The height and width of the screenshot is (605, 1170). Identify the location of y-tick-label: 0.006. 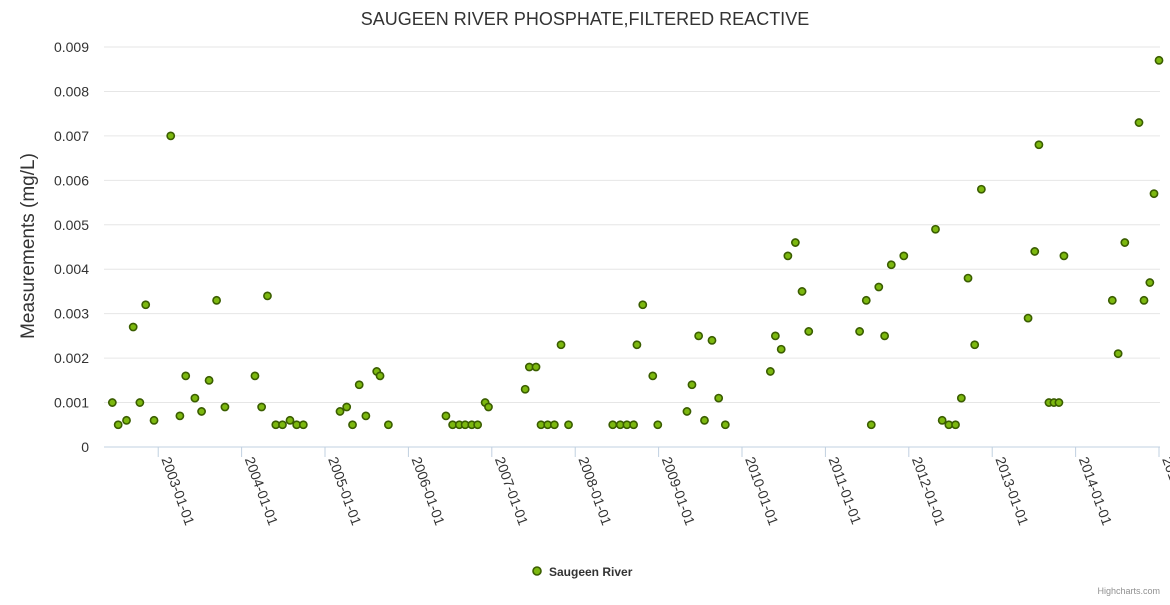
(71, 180).